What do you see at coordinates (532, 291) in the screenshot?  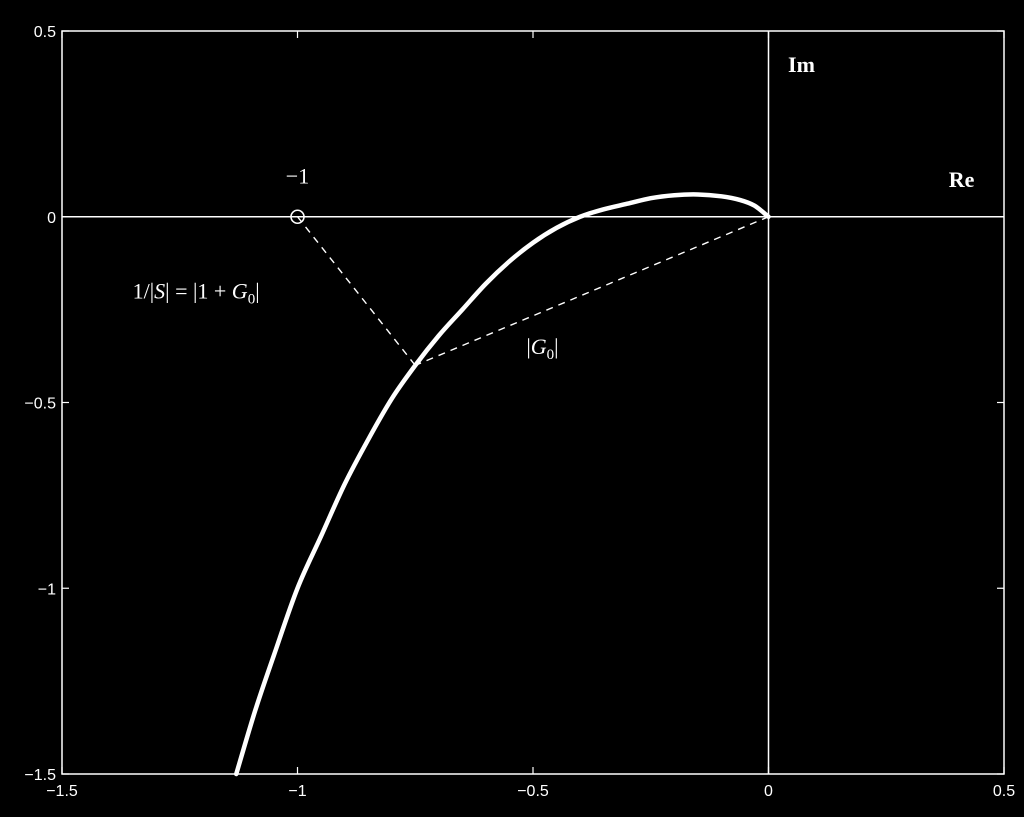 I see `dashed-segments` at bounding box center [532, 291].